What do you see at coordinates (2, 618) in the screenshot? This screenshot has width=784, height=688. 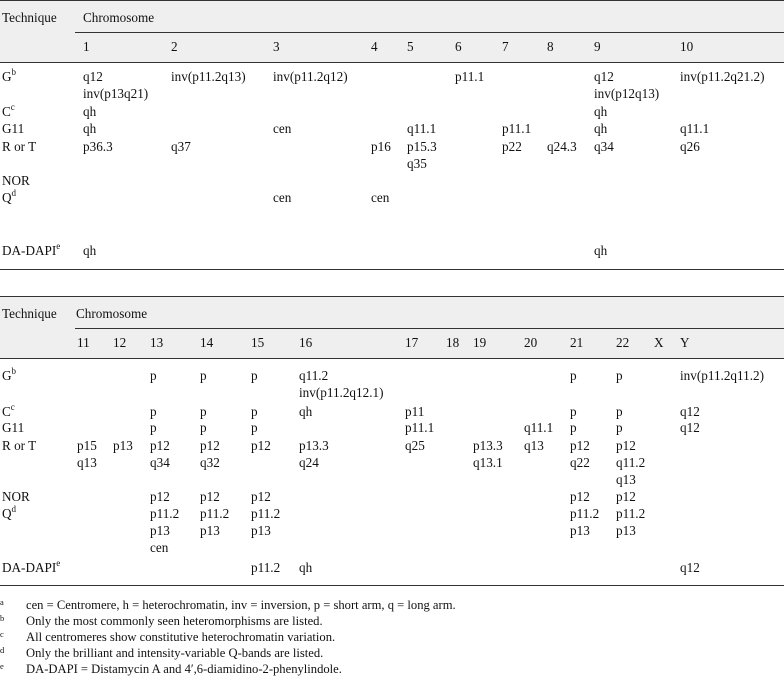 I see `footnote-mark: b` at bounding box center [2, 618].